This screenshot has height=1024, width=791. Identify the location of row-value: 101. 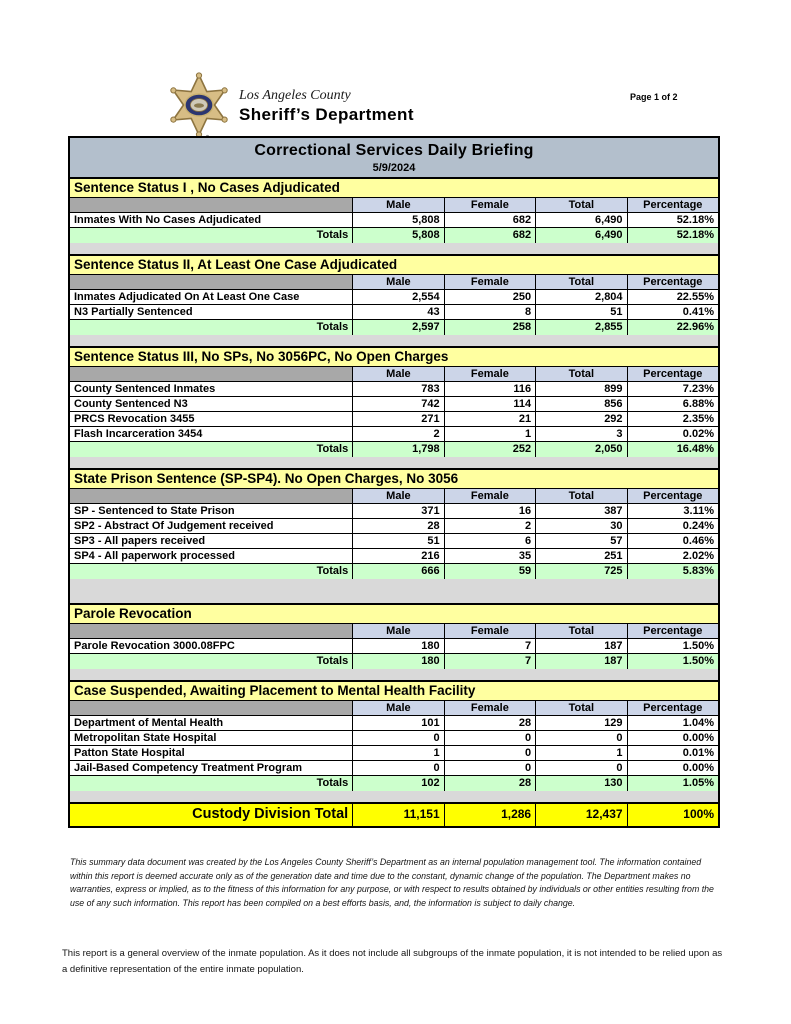
(397, 723).